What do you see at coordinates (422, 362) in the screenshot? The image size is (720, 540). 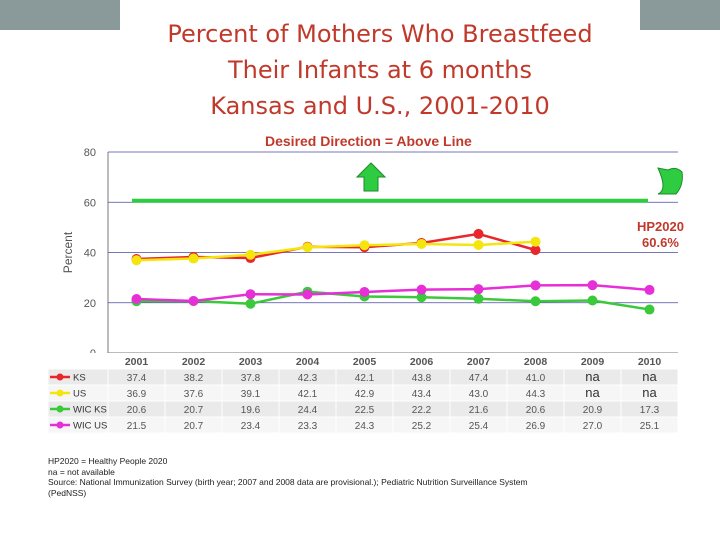 I see `x-tick-label: 2006` at bounding box center [422, 362].